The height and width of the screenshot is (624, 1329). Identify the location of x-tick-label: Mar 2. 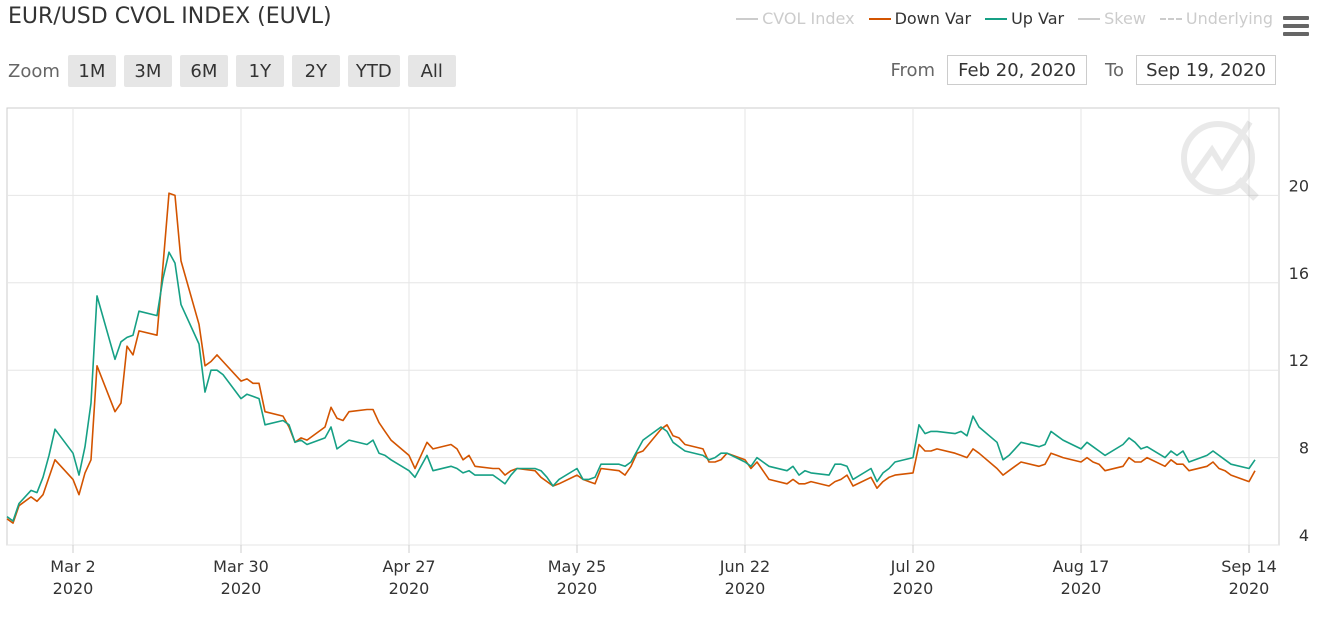
(72, 566).